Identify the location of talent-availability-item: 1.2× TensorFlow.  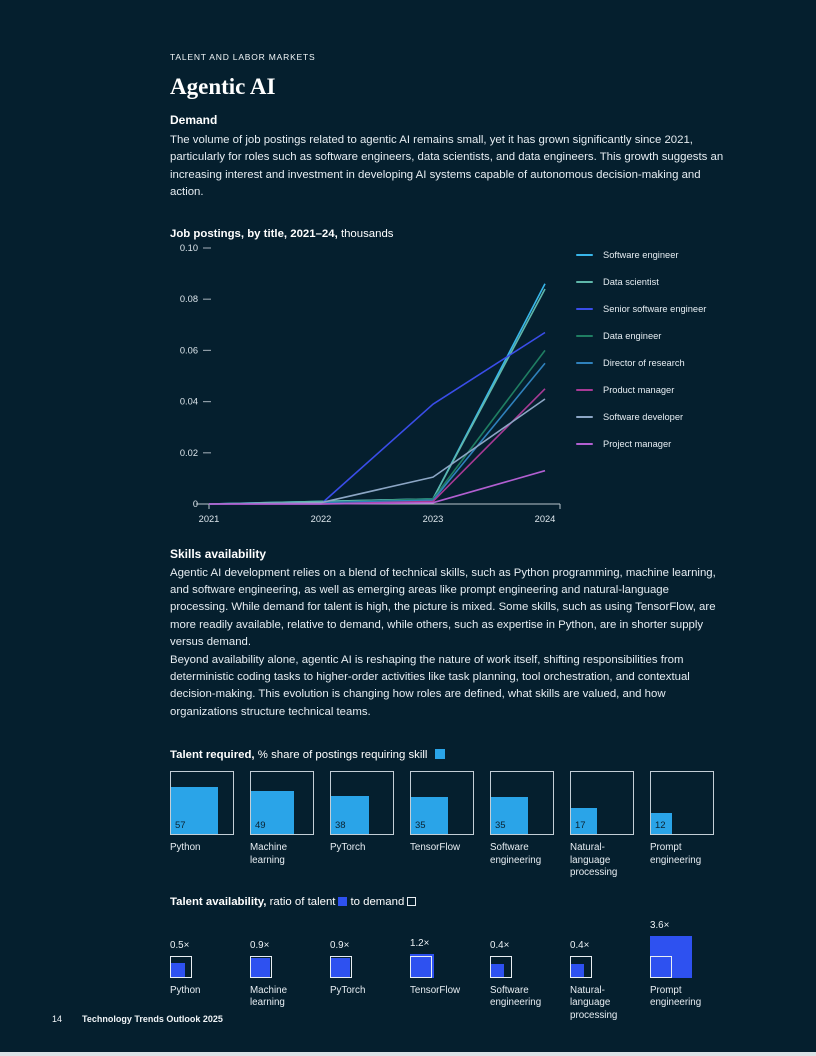
(442, 969).